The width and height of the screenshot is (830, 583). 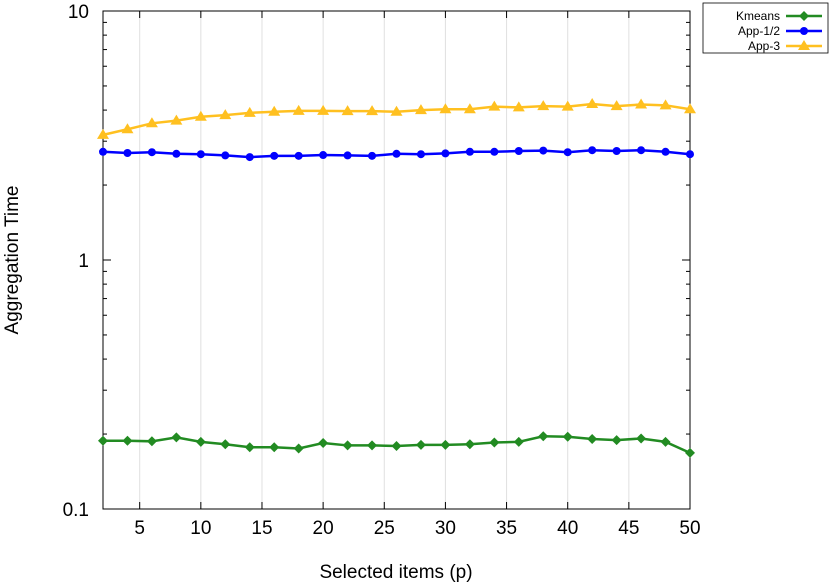 What do you see at coordinates (261, 528) in the screenshot?
I see `x-tick-label: 15` at bounding box center [261, 528].